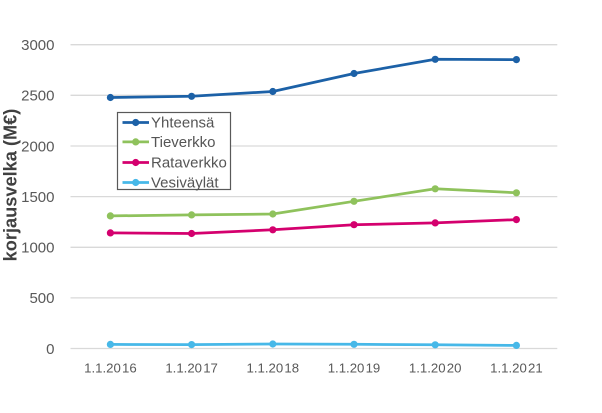  Describe the element at coordinates (37, 146) in the screenshot. I see `svg-text: 2000` at that location.